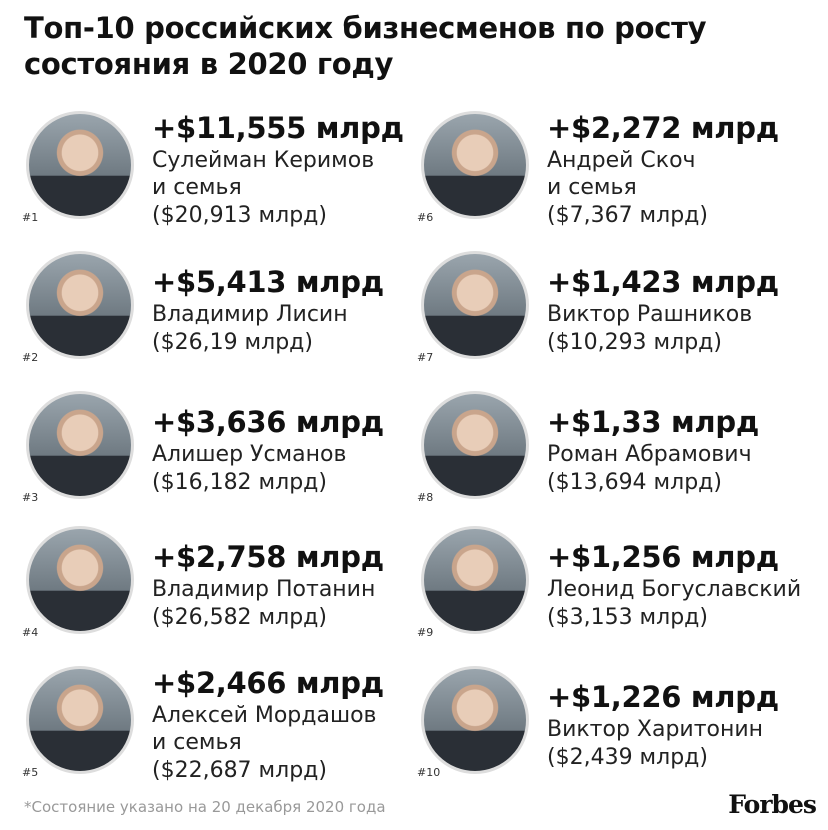  What do you see at coordinates (239, 617) in the screenshot?
I see `net-worth: ($26,582 млрд)` at bounding box center [239, 617].